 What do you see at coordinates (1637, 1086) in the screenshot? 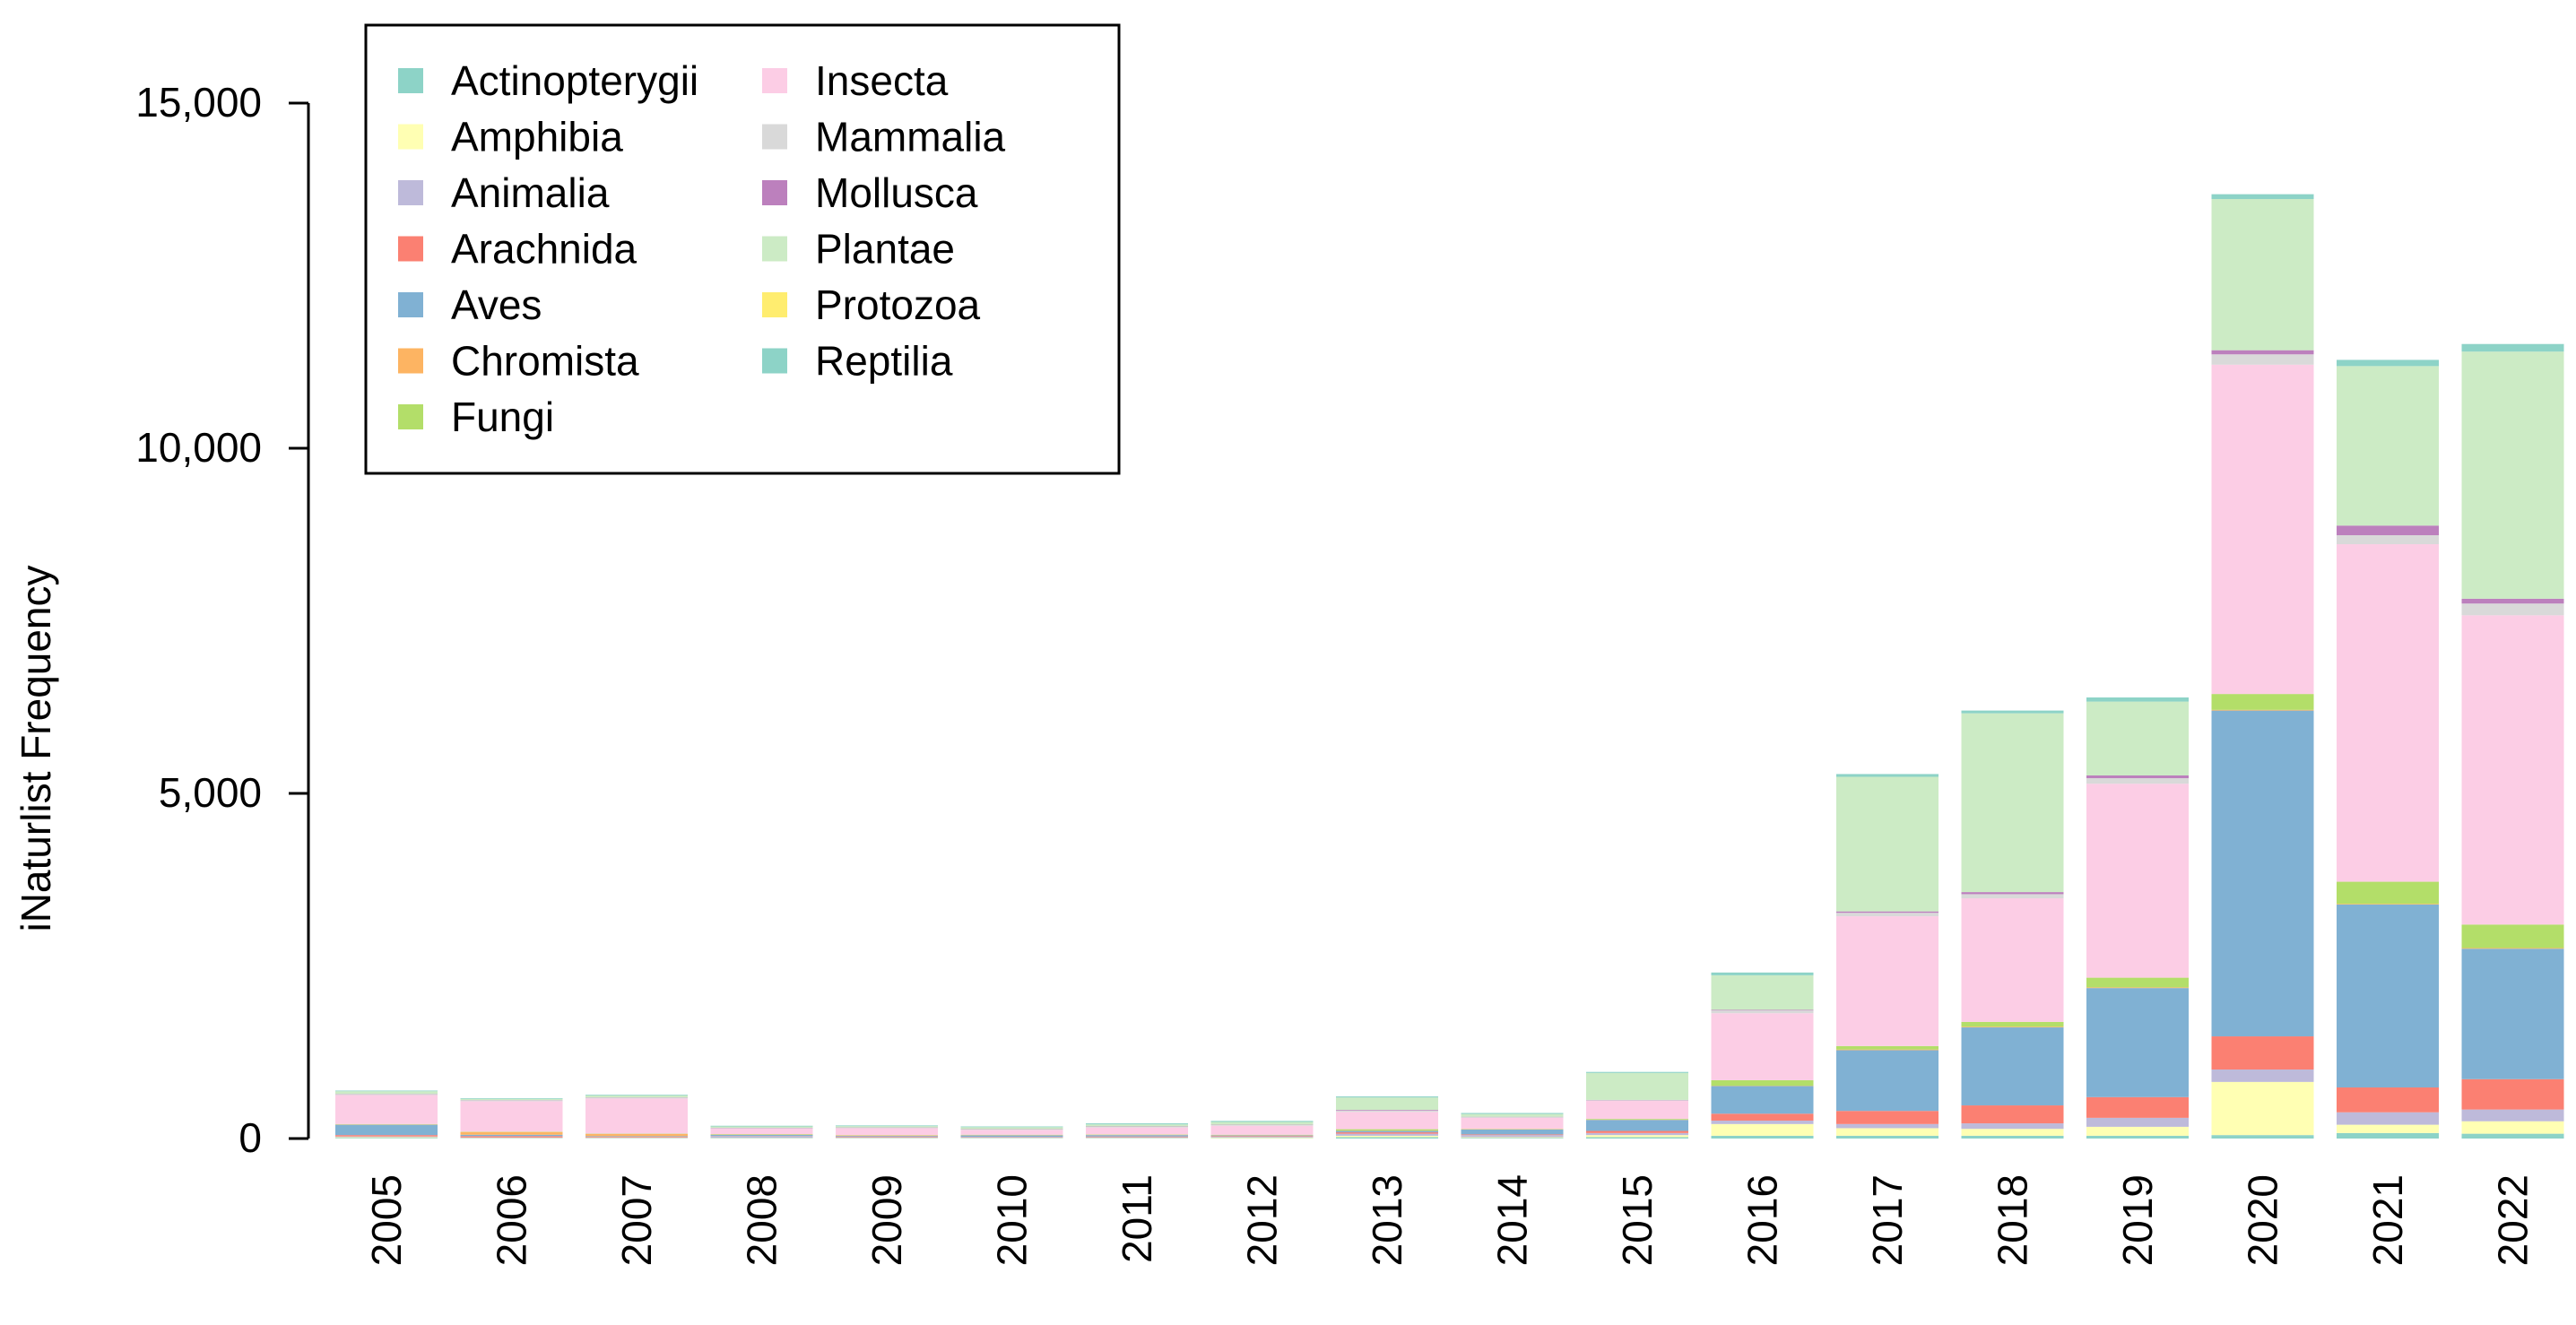
I see `bar-segment-plantae-2015` at bounding box center [1637, 1086].